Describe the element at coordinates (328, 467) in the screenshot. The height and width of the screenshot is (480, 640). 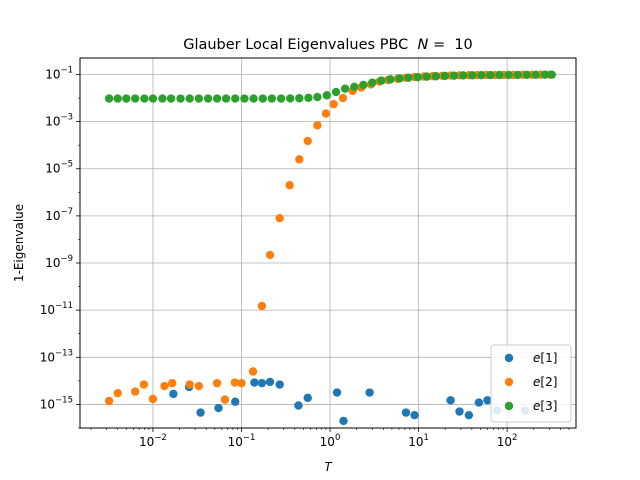
I see `x-axis-label: T` at that location.